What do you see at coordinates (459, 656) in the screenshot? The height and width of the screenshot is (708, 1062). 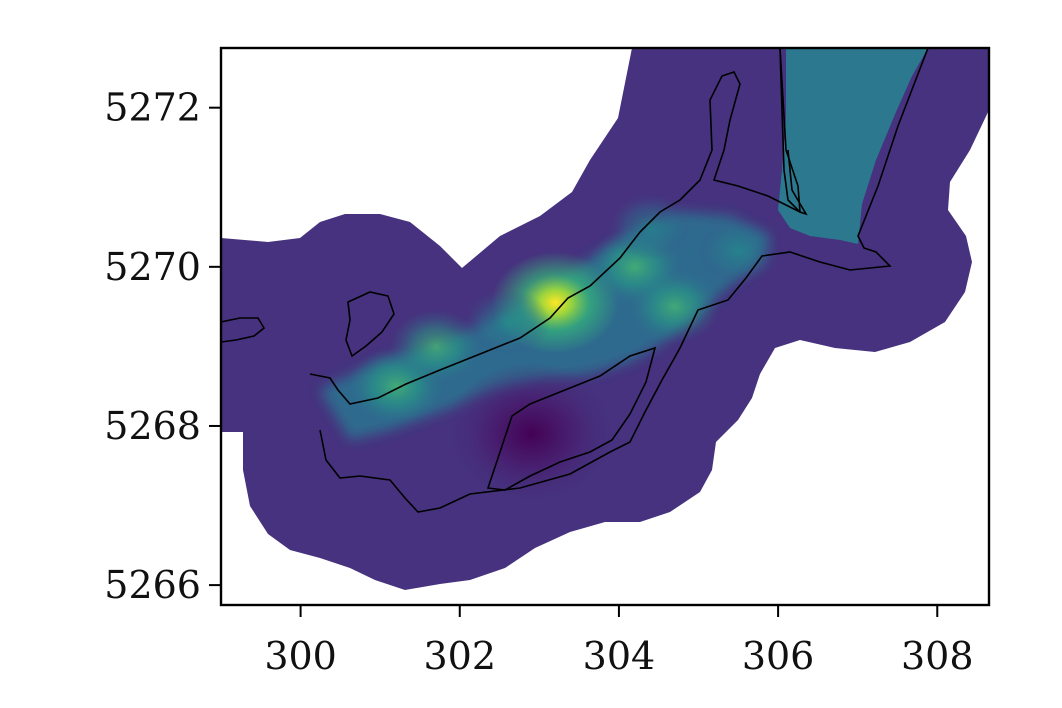 I see `x-tick-label: 302` at bounding box center [459, 656].